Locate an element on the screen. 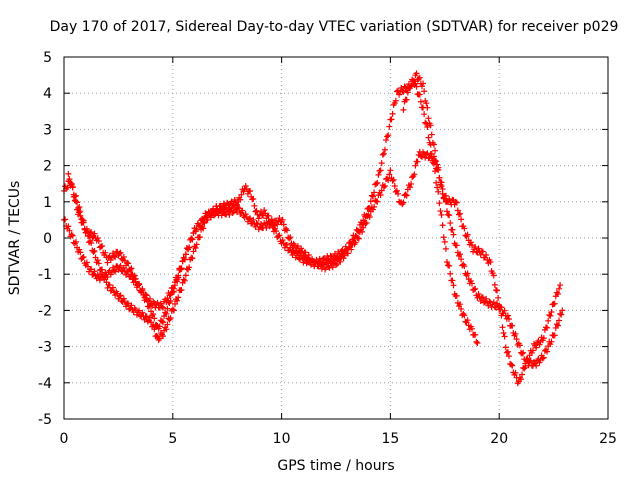 The image size is (640, 480). y-tick-label: -2 is located at coordinates (45, 311).